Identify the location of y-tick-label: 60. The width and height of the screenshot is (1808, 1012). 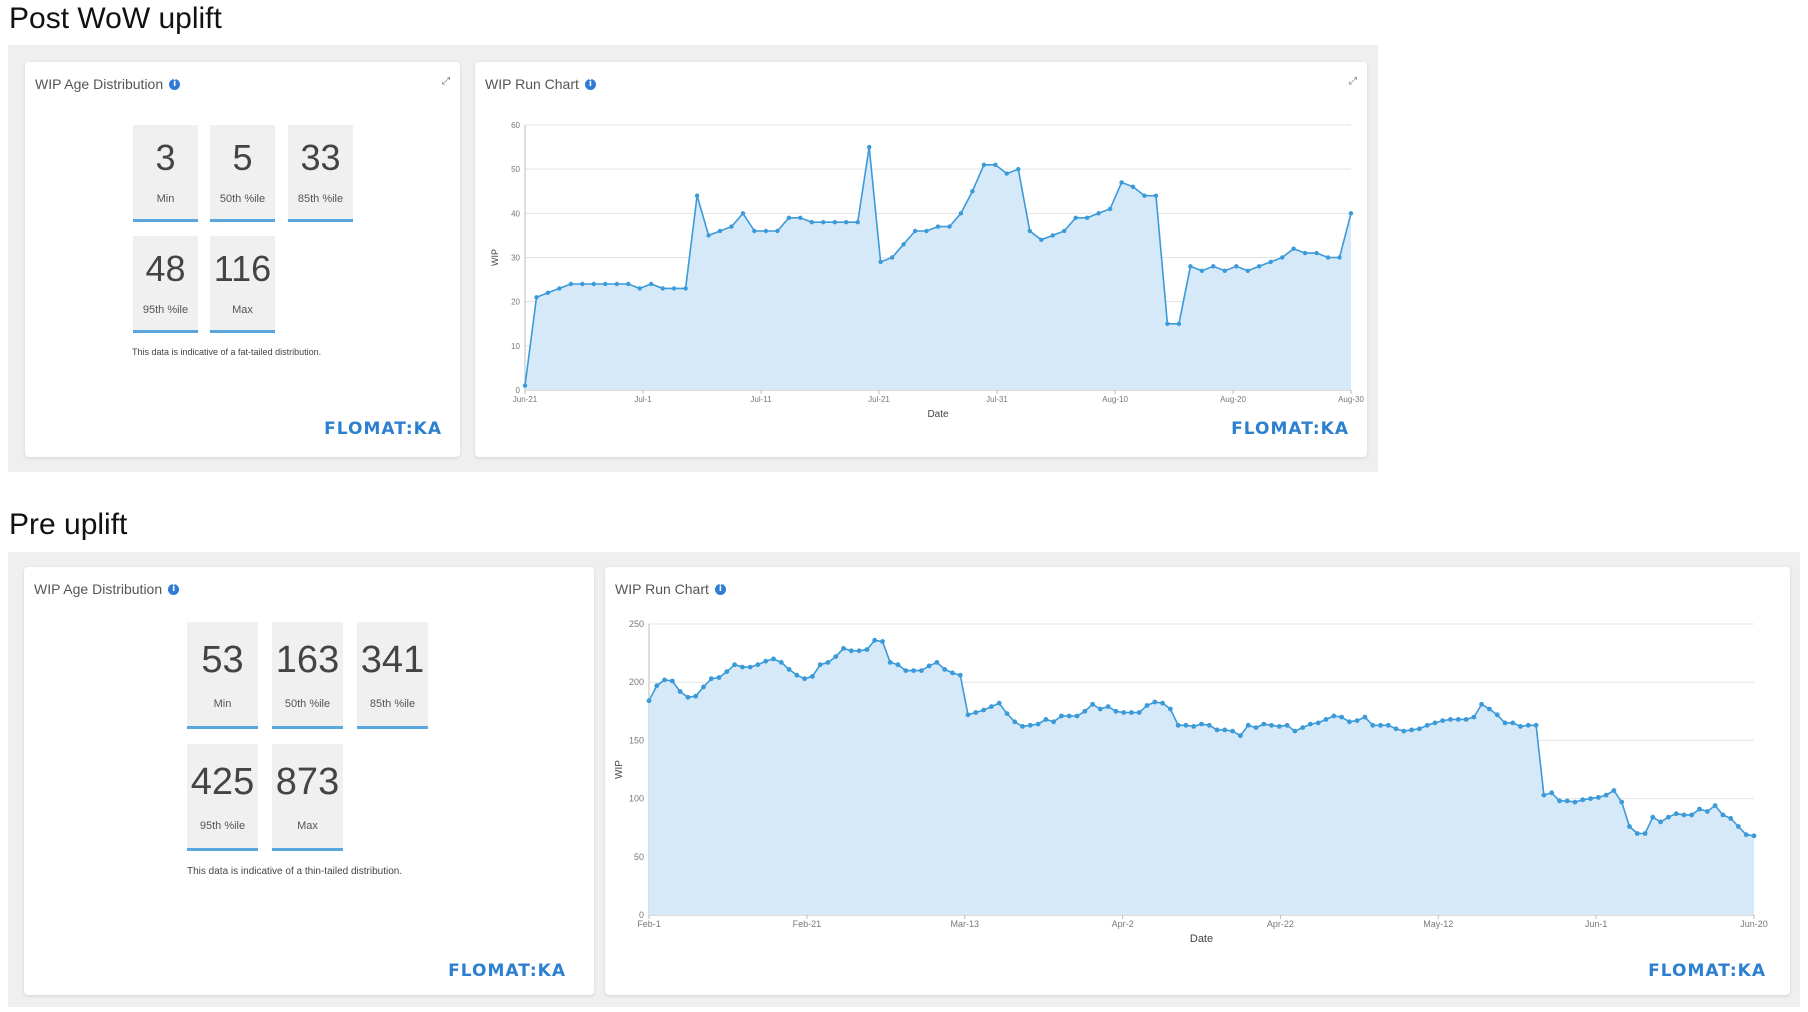
(515, 125).